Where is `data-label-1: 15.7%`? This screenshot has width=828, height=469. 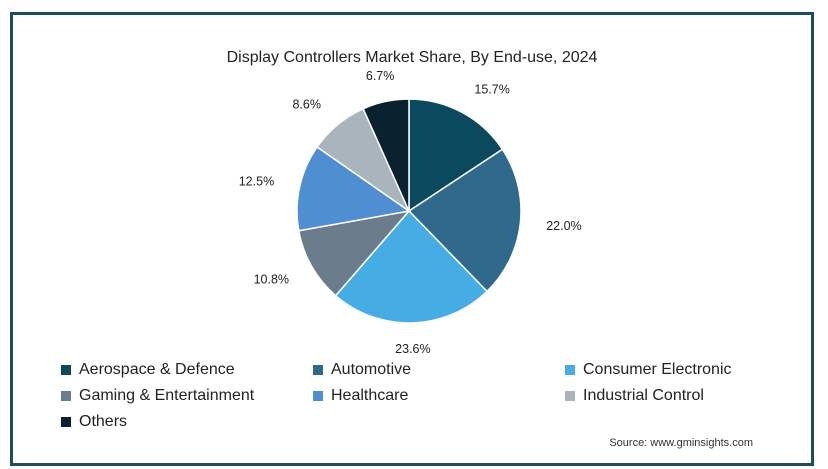
data-label-1: 15.7% is located at coordinates (491, 89).